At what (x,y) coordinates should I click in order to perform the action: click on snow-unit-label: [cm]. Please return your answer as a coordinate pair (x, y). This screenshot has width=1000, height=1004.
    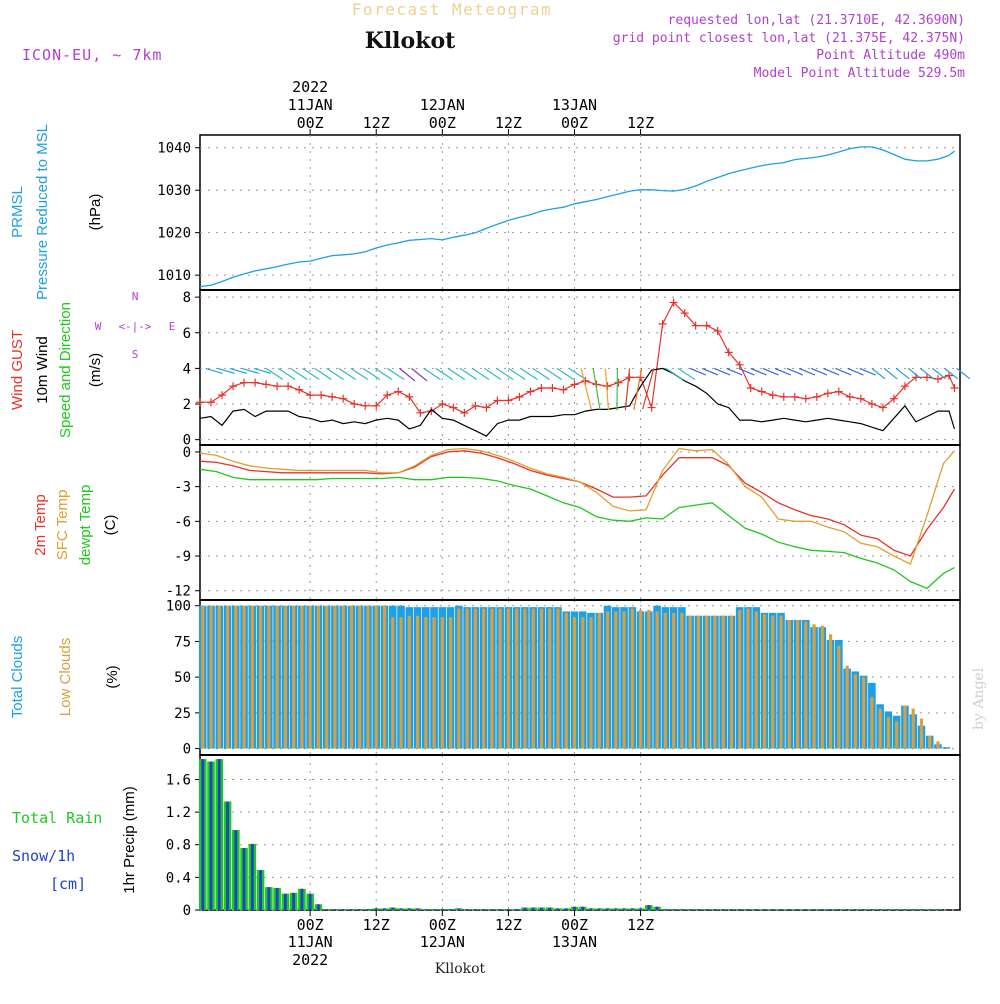
    Looking at the image, I should click on (68, 884).